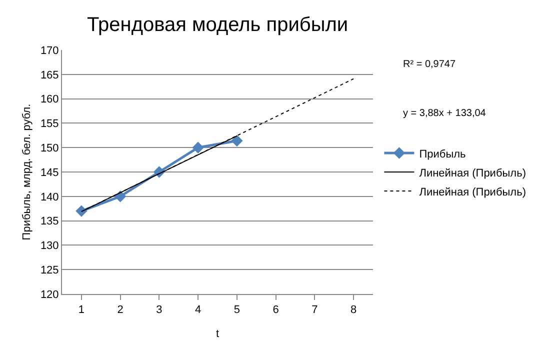  I want to click on x-tick-label: 1, so click(81, 310).